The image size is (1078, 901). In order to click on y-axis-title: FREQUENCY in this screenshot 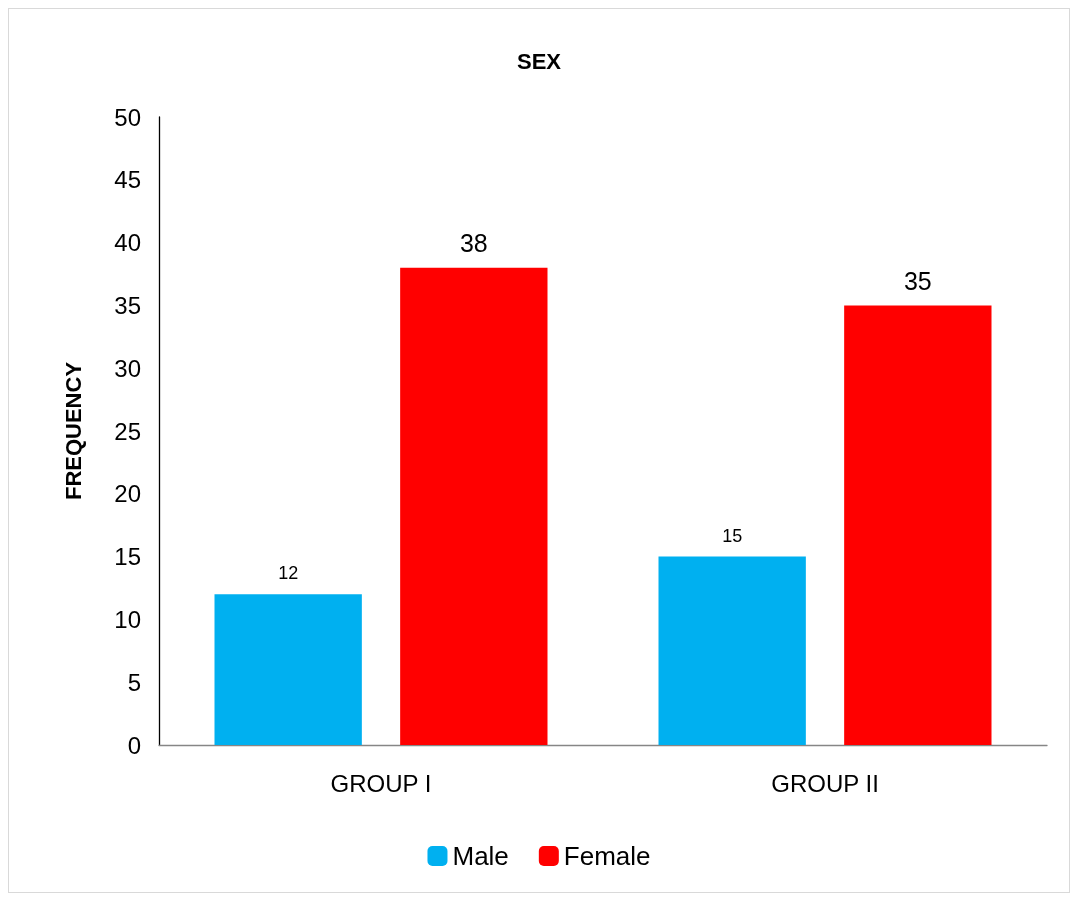, I will do `click(73, 431)`.